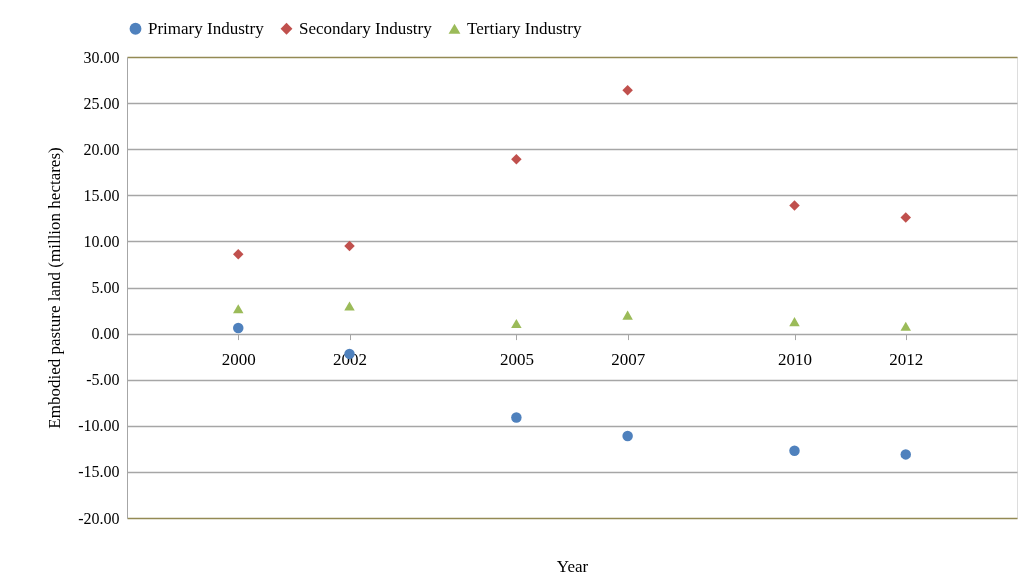 The image size is (1023, 575). I want to click on y-tick-label: 15.00, so click(101, 195).